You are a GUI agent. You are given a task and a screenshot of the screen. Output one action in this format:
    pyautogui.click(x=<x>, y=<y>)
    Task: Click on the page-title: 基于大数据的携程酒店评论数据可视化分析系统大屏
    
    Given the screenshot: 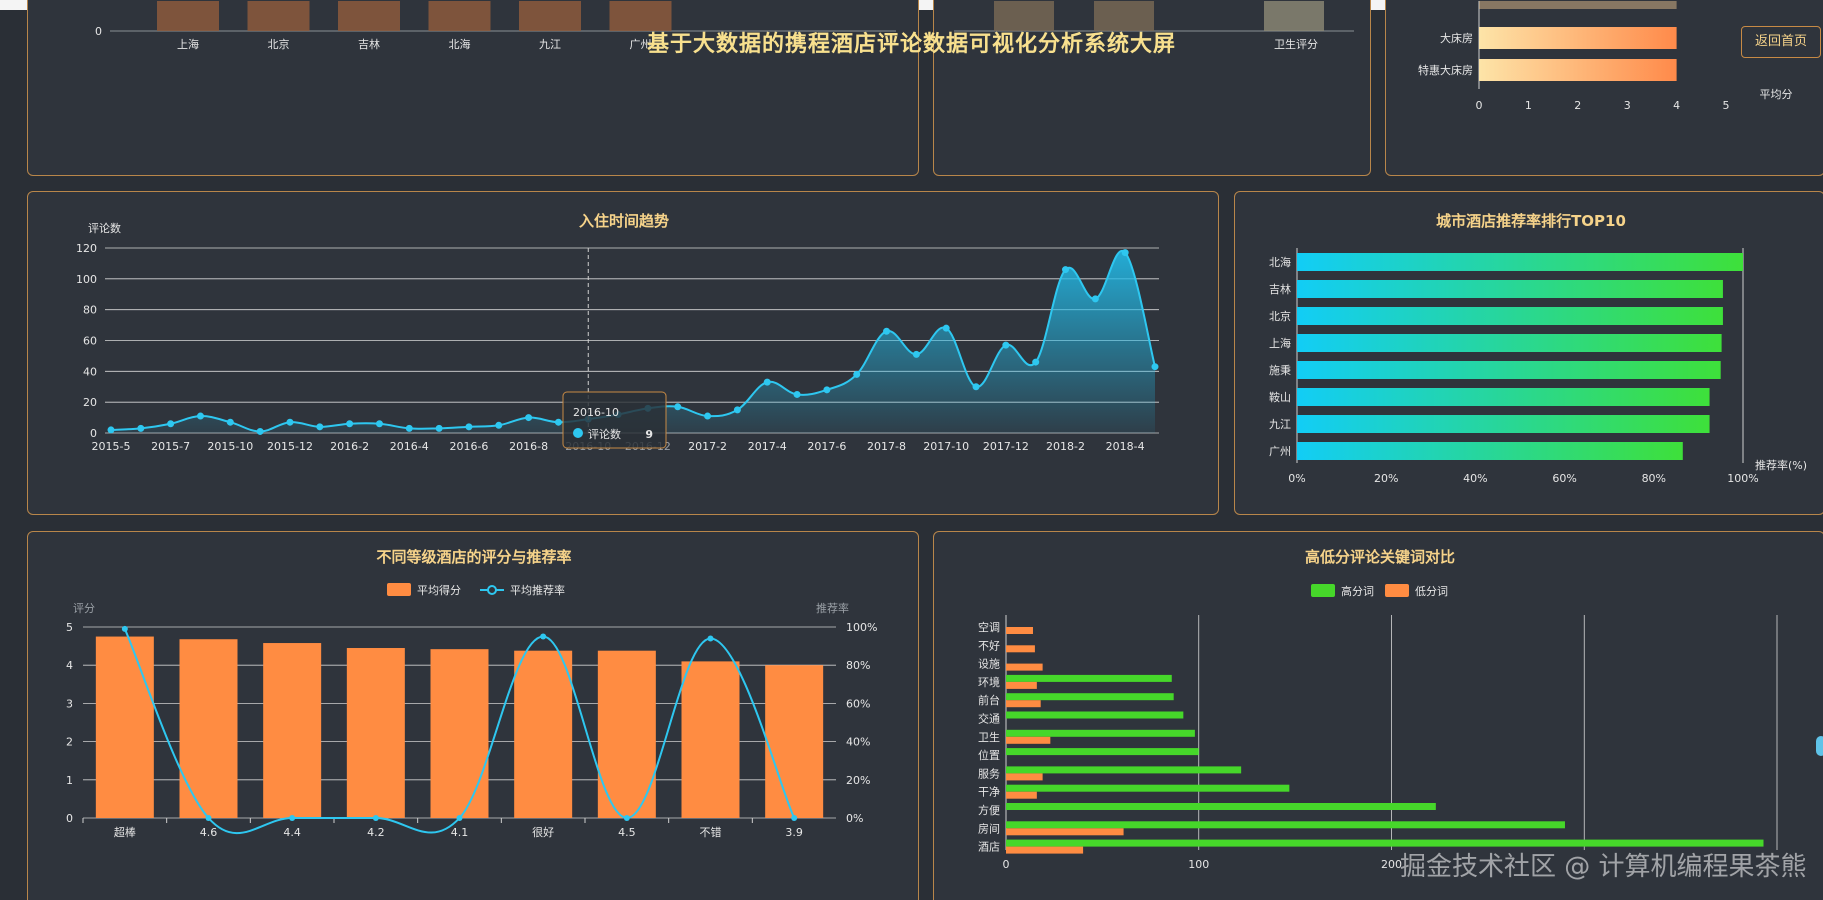 What is the action you would take?
    pyautogui.click(x=911, y=44)
    